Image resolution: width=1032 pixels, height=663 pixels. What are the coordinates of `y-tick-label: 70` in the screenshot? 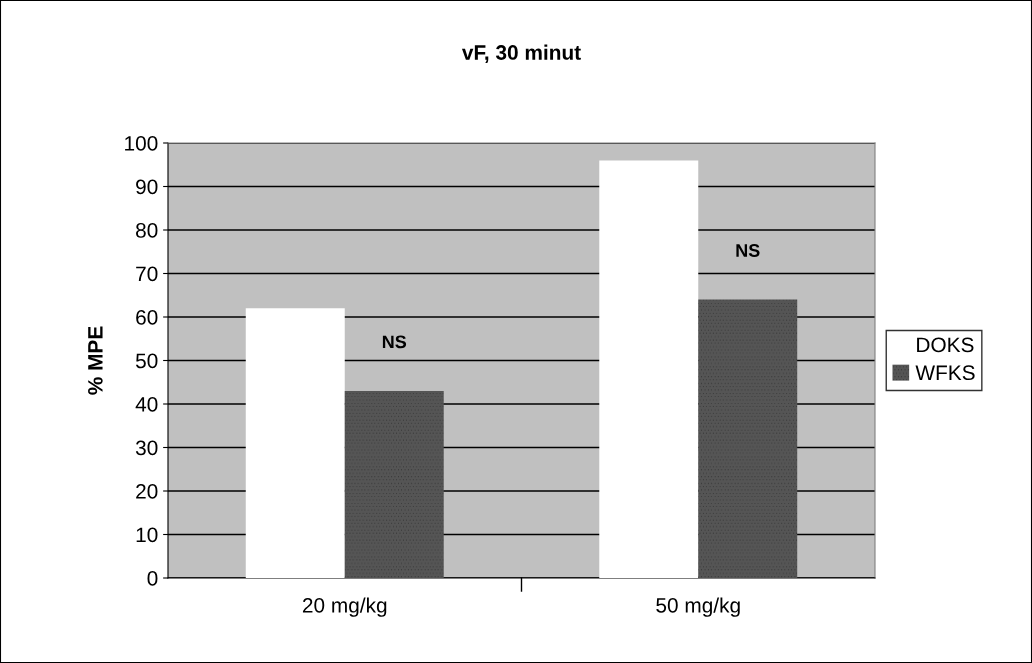 It's located at (147, 274).